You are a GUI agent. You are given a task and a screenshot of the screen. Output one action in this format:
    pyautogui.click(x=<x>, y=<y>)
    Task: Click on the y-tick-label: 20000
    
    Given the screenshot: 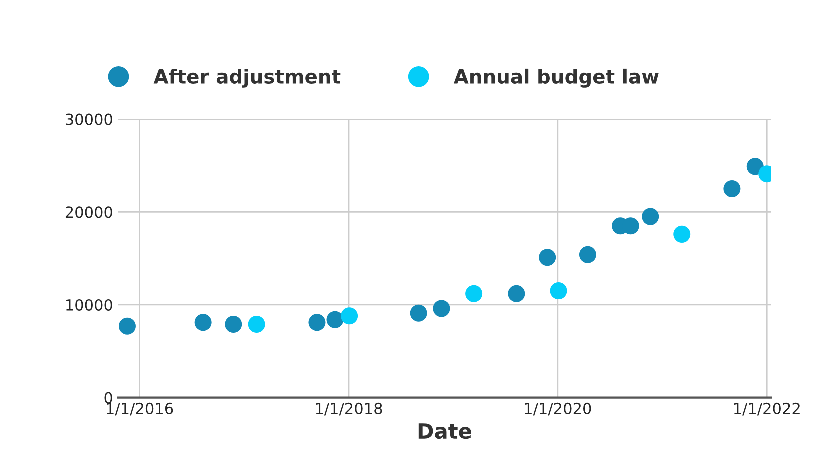 What is the action you would take?
    pyautogui.click(x=89, y=212)
    